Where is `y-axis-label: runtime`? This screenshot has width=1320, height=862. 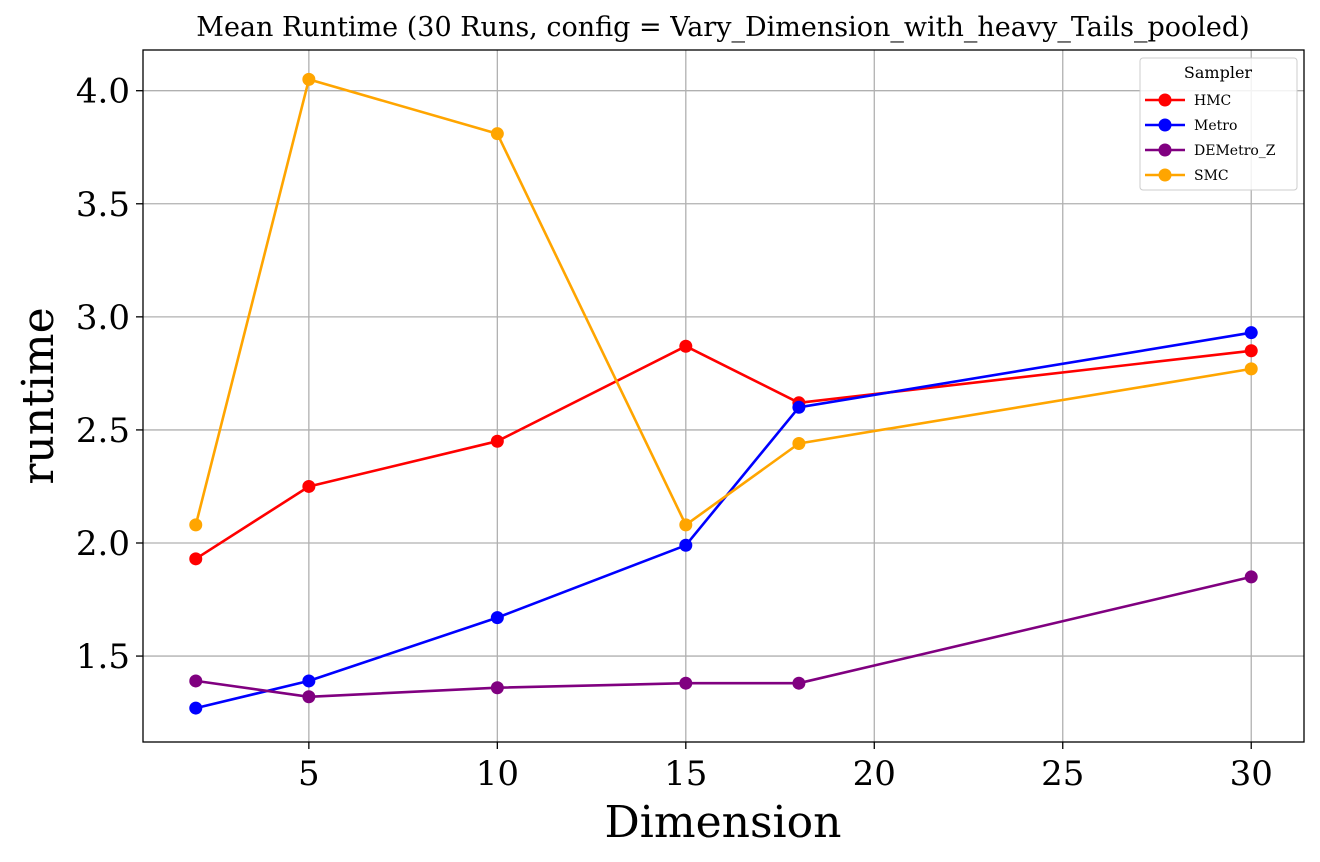
y-axis-label: runtime is located at coordinates (38, 395).